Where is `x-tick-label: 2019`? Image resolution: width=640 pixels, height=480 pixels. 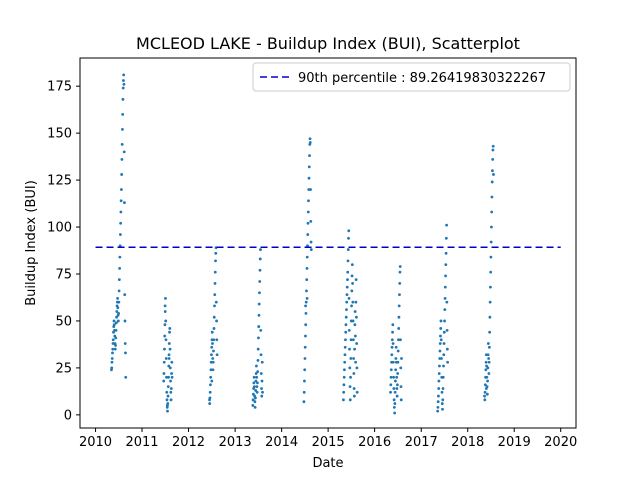 x-tick-label: 2019 is located at coordinates (514, 442).